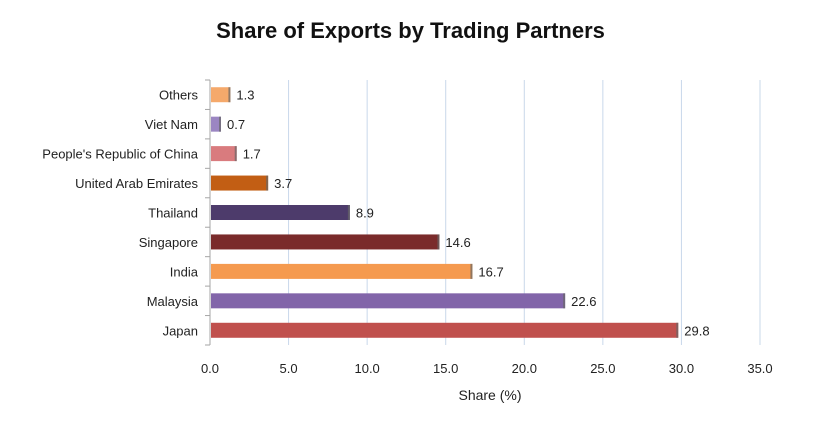  What do you see at coordinates (252, 154) in the screenshot?
I see `value-label: 1.7` at bounding box center [252, 154].